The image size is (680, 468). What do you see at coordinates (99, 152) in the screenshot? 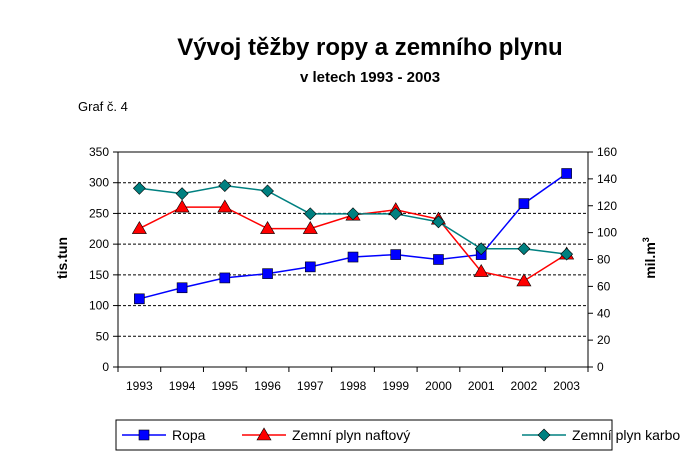
I see `y-left-tick-label: 350` at bounding box center [99, 152].